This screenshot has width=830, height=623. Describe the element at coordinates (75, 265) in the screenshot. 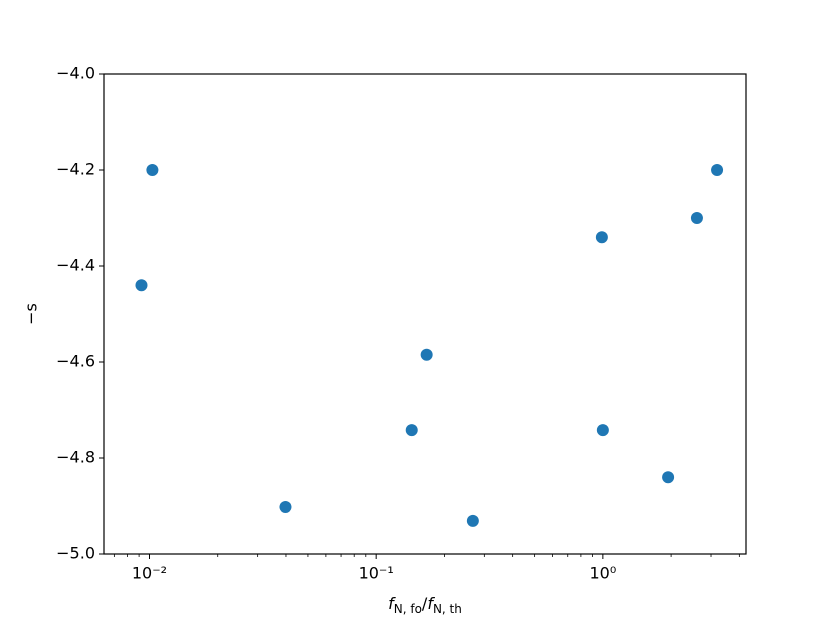

I see `y-tick-label: −4.4` at that location.